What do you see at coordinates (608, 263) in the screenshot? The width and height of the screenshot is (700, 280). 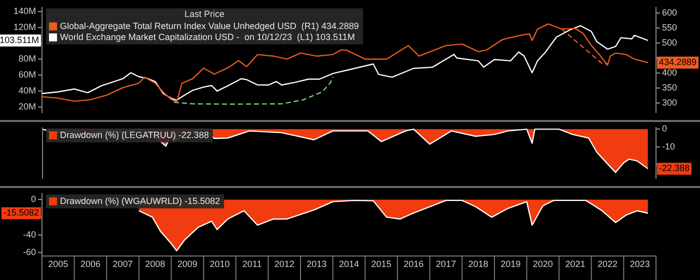 I see `x-tick-label: 2022` at bounding box center [608, 263].